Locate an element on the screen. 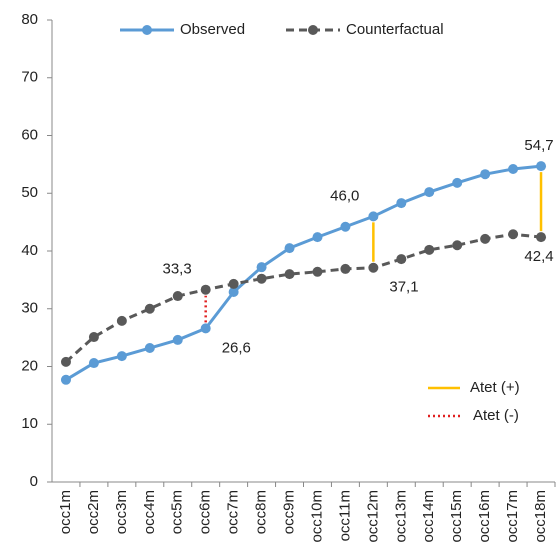 The height and width of the screenshot is (559, 559). value-label: 37,1 is located at coordinates (403, 287).